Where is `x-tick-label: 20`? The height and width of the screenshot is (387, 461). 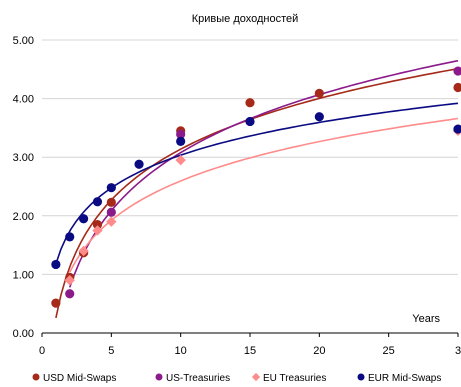 x-tick-label: 20 is located at coordinates (319, 351).